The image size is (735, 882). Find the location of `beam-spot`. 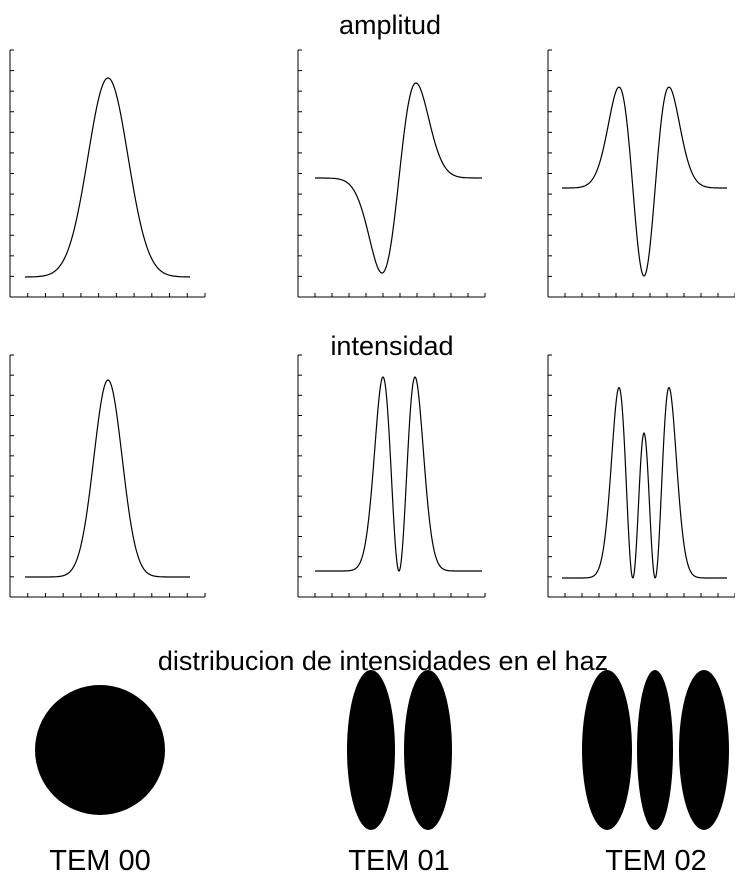

beam-spot is located at coordinates (100, 750).